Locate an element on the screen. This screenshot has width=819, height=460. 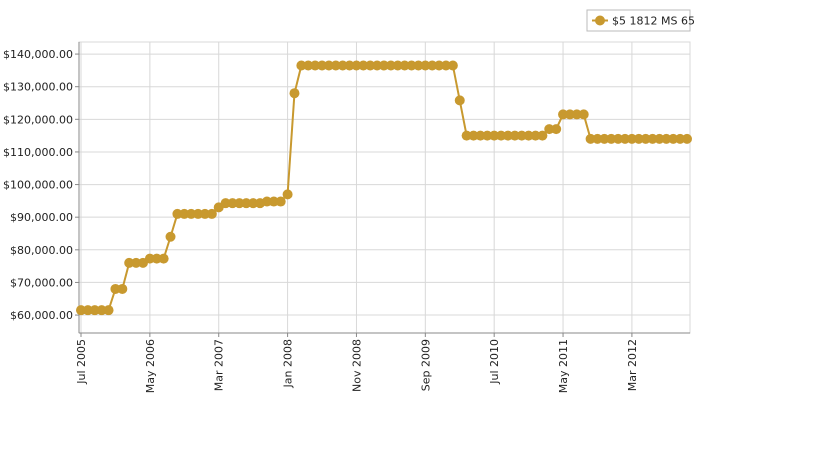
legend-label: $5 1812 MS 65 is located at coordinates (653, 21).